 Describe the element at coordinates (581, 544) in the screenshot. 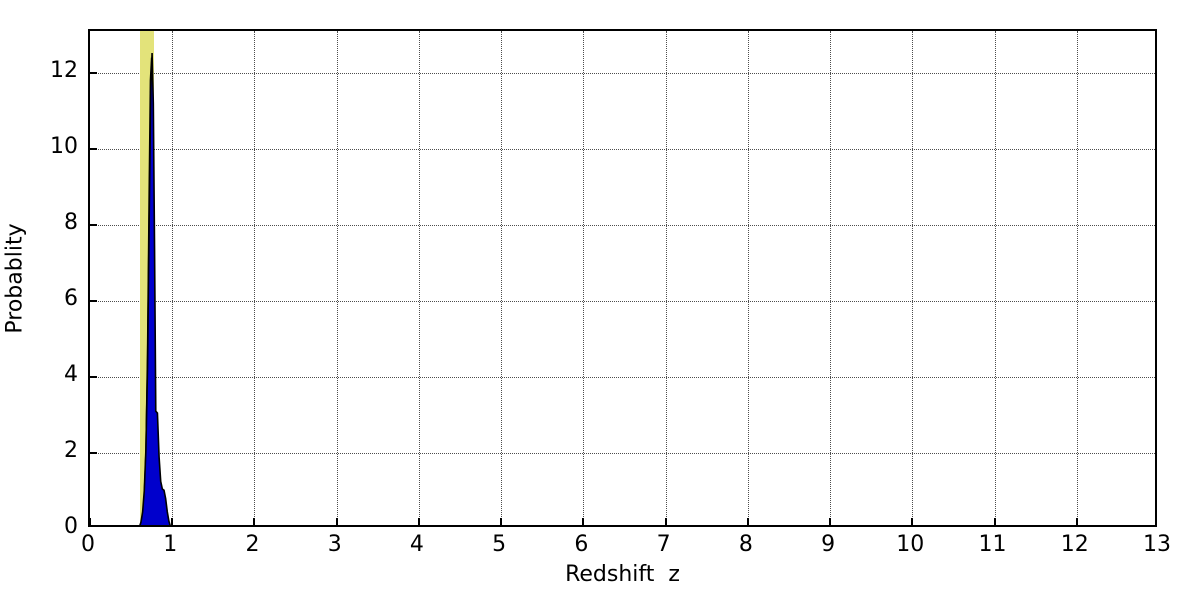

I see `x-tick-label: 6` at that location.